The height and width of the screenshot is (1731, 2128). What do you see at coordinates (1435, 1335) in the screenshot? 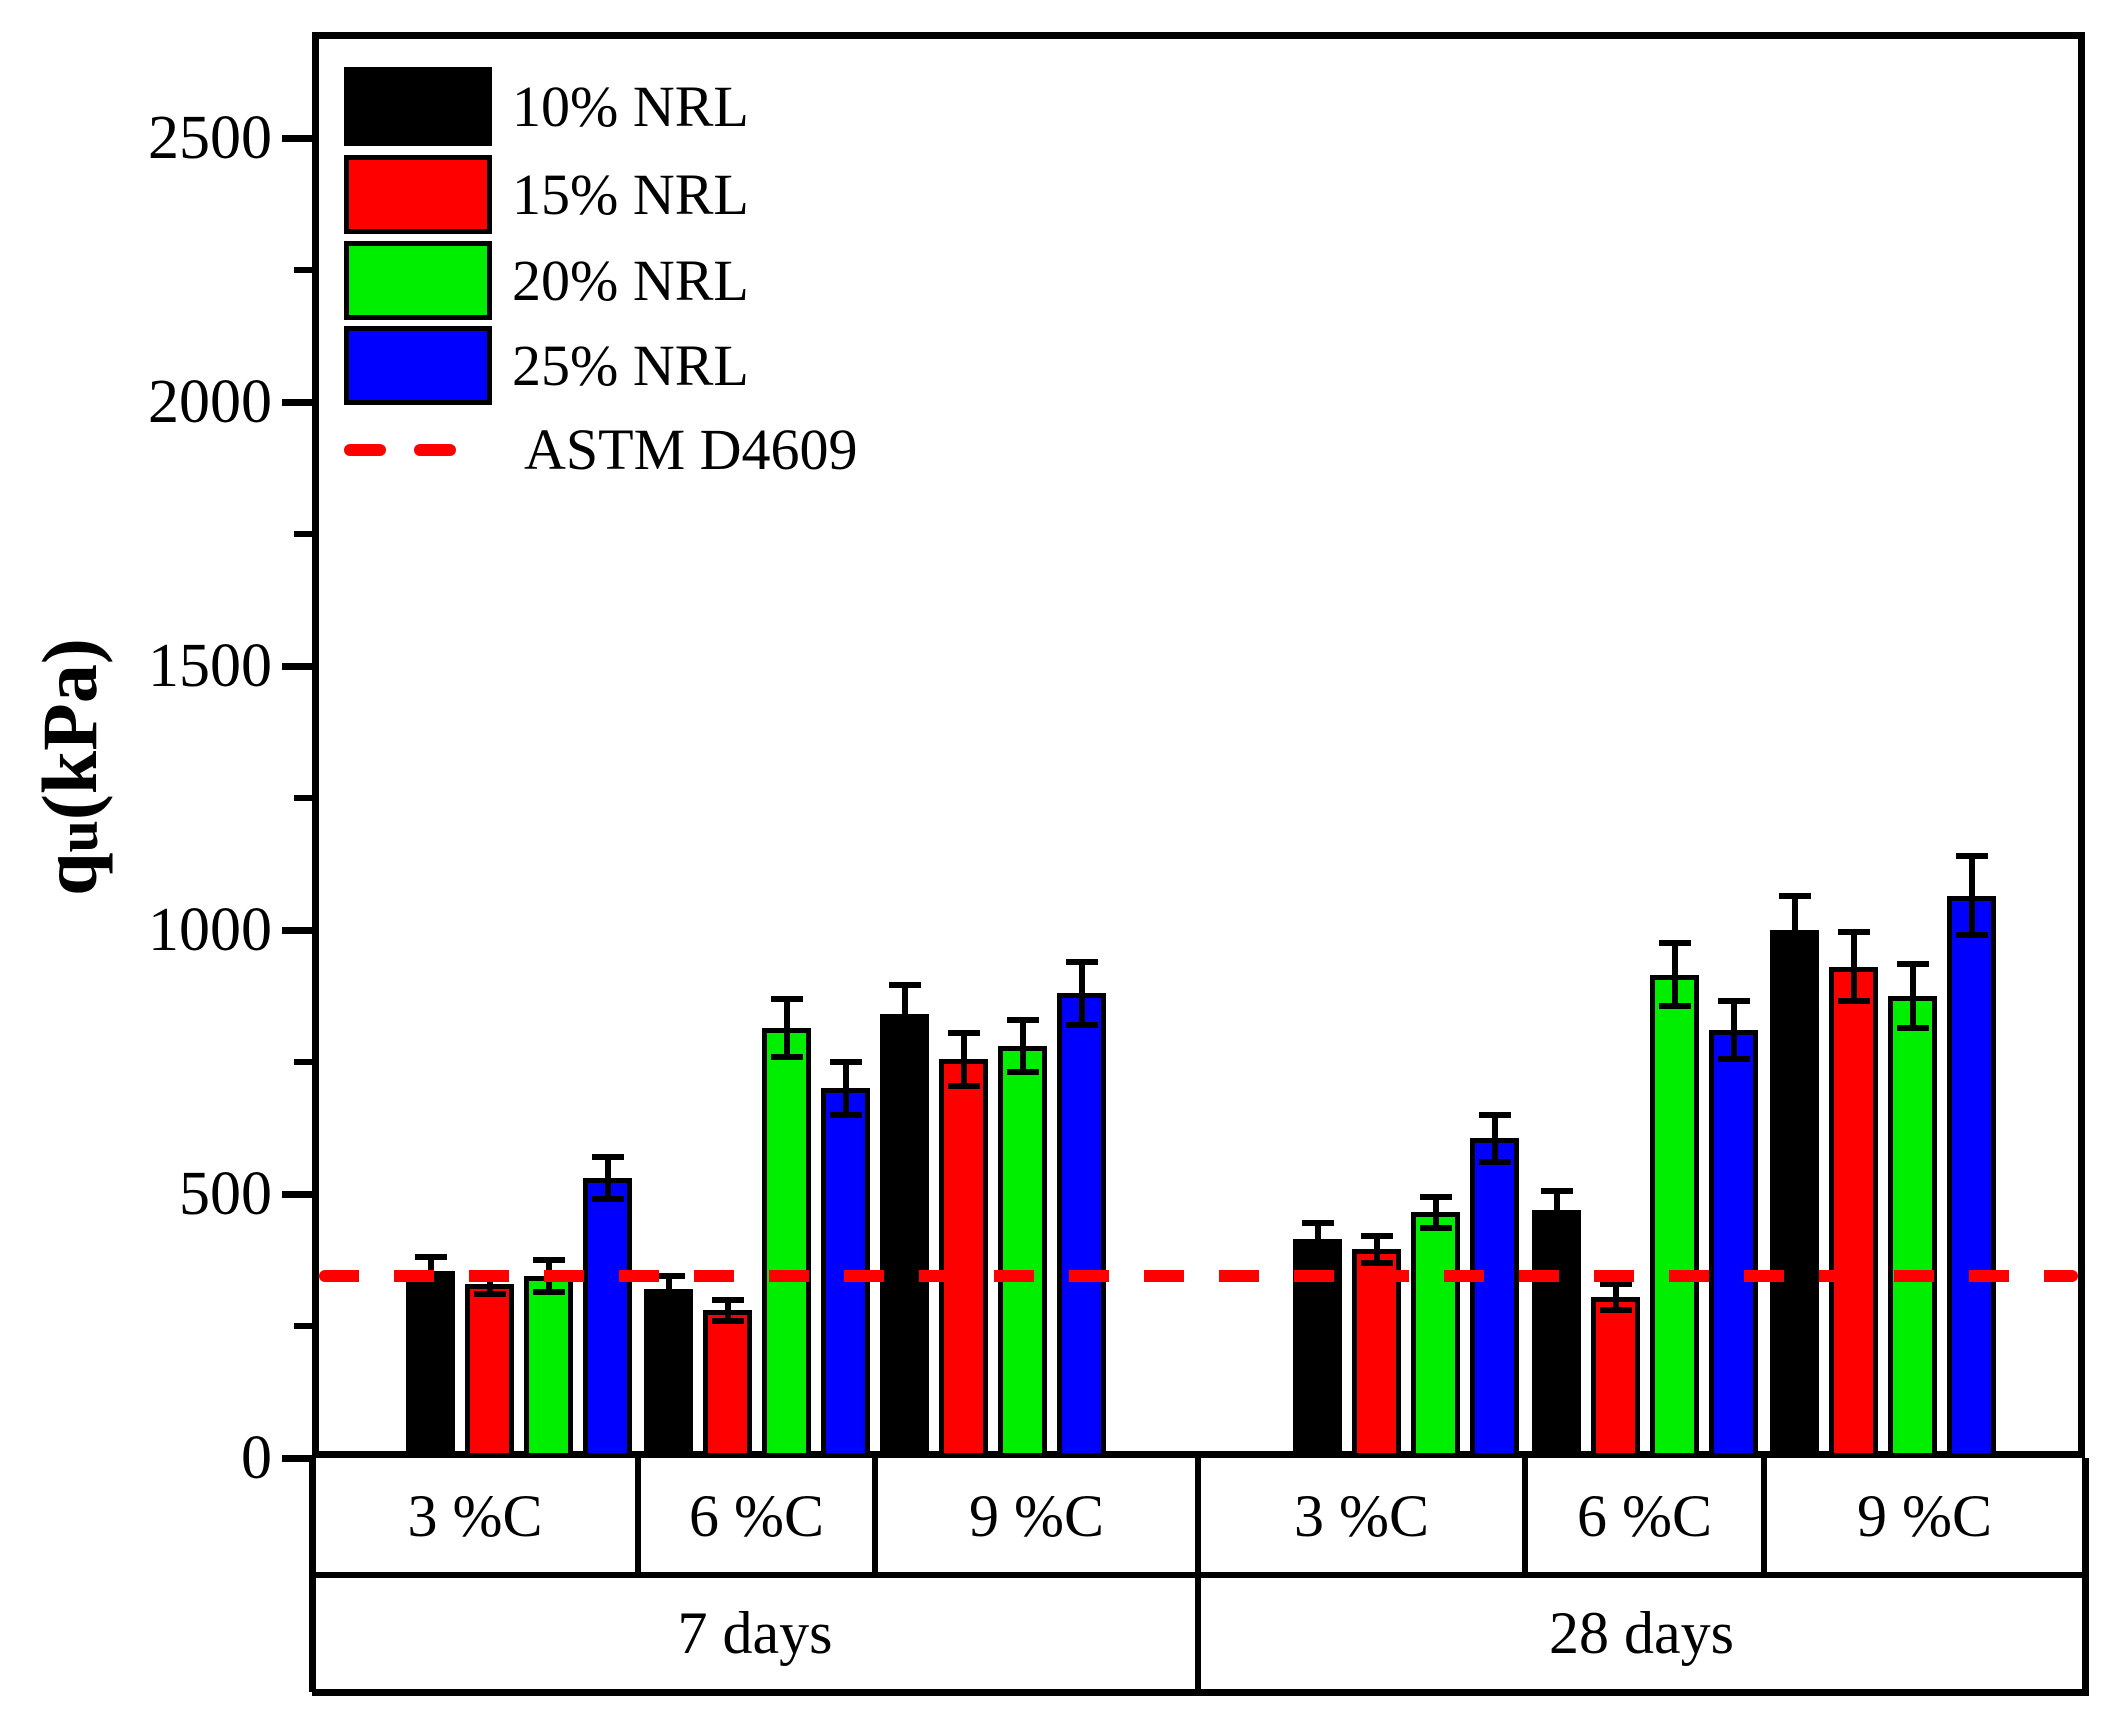
I see `bar-20NRL-28days3C` at bounding box center [1435, 1335].